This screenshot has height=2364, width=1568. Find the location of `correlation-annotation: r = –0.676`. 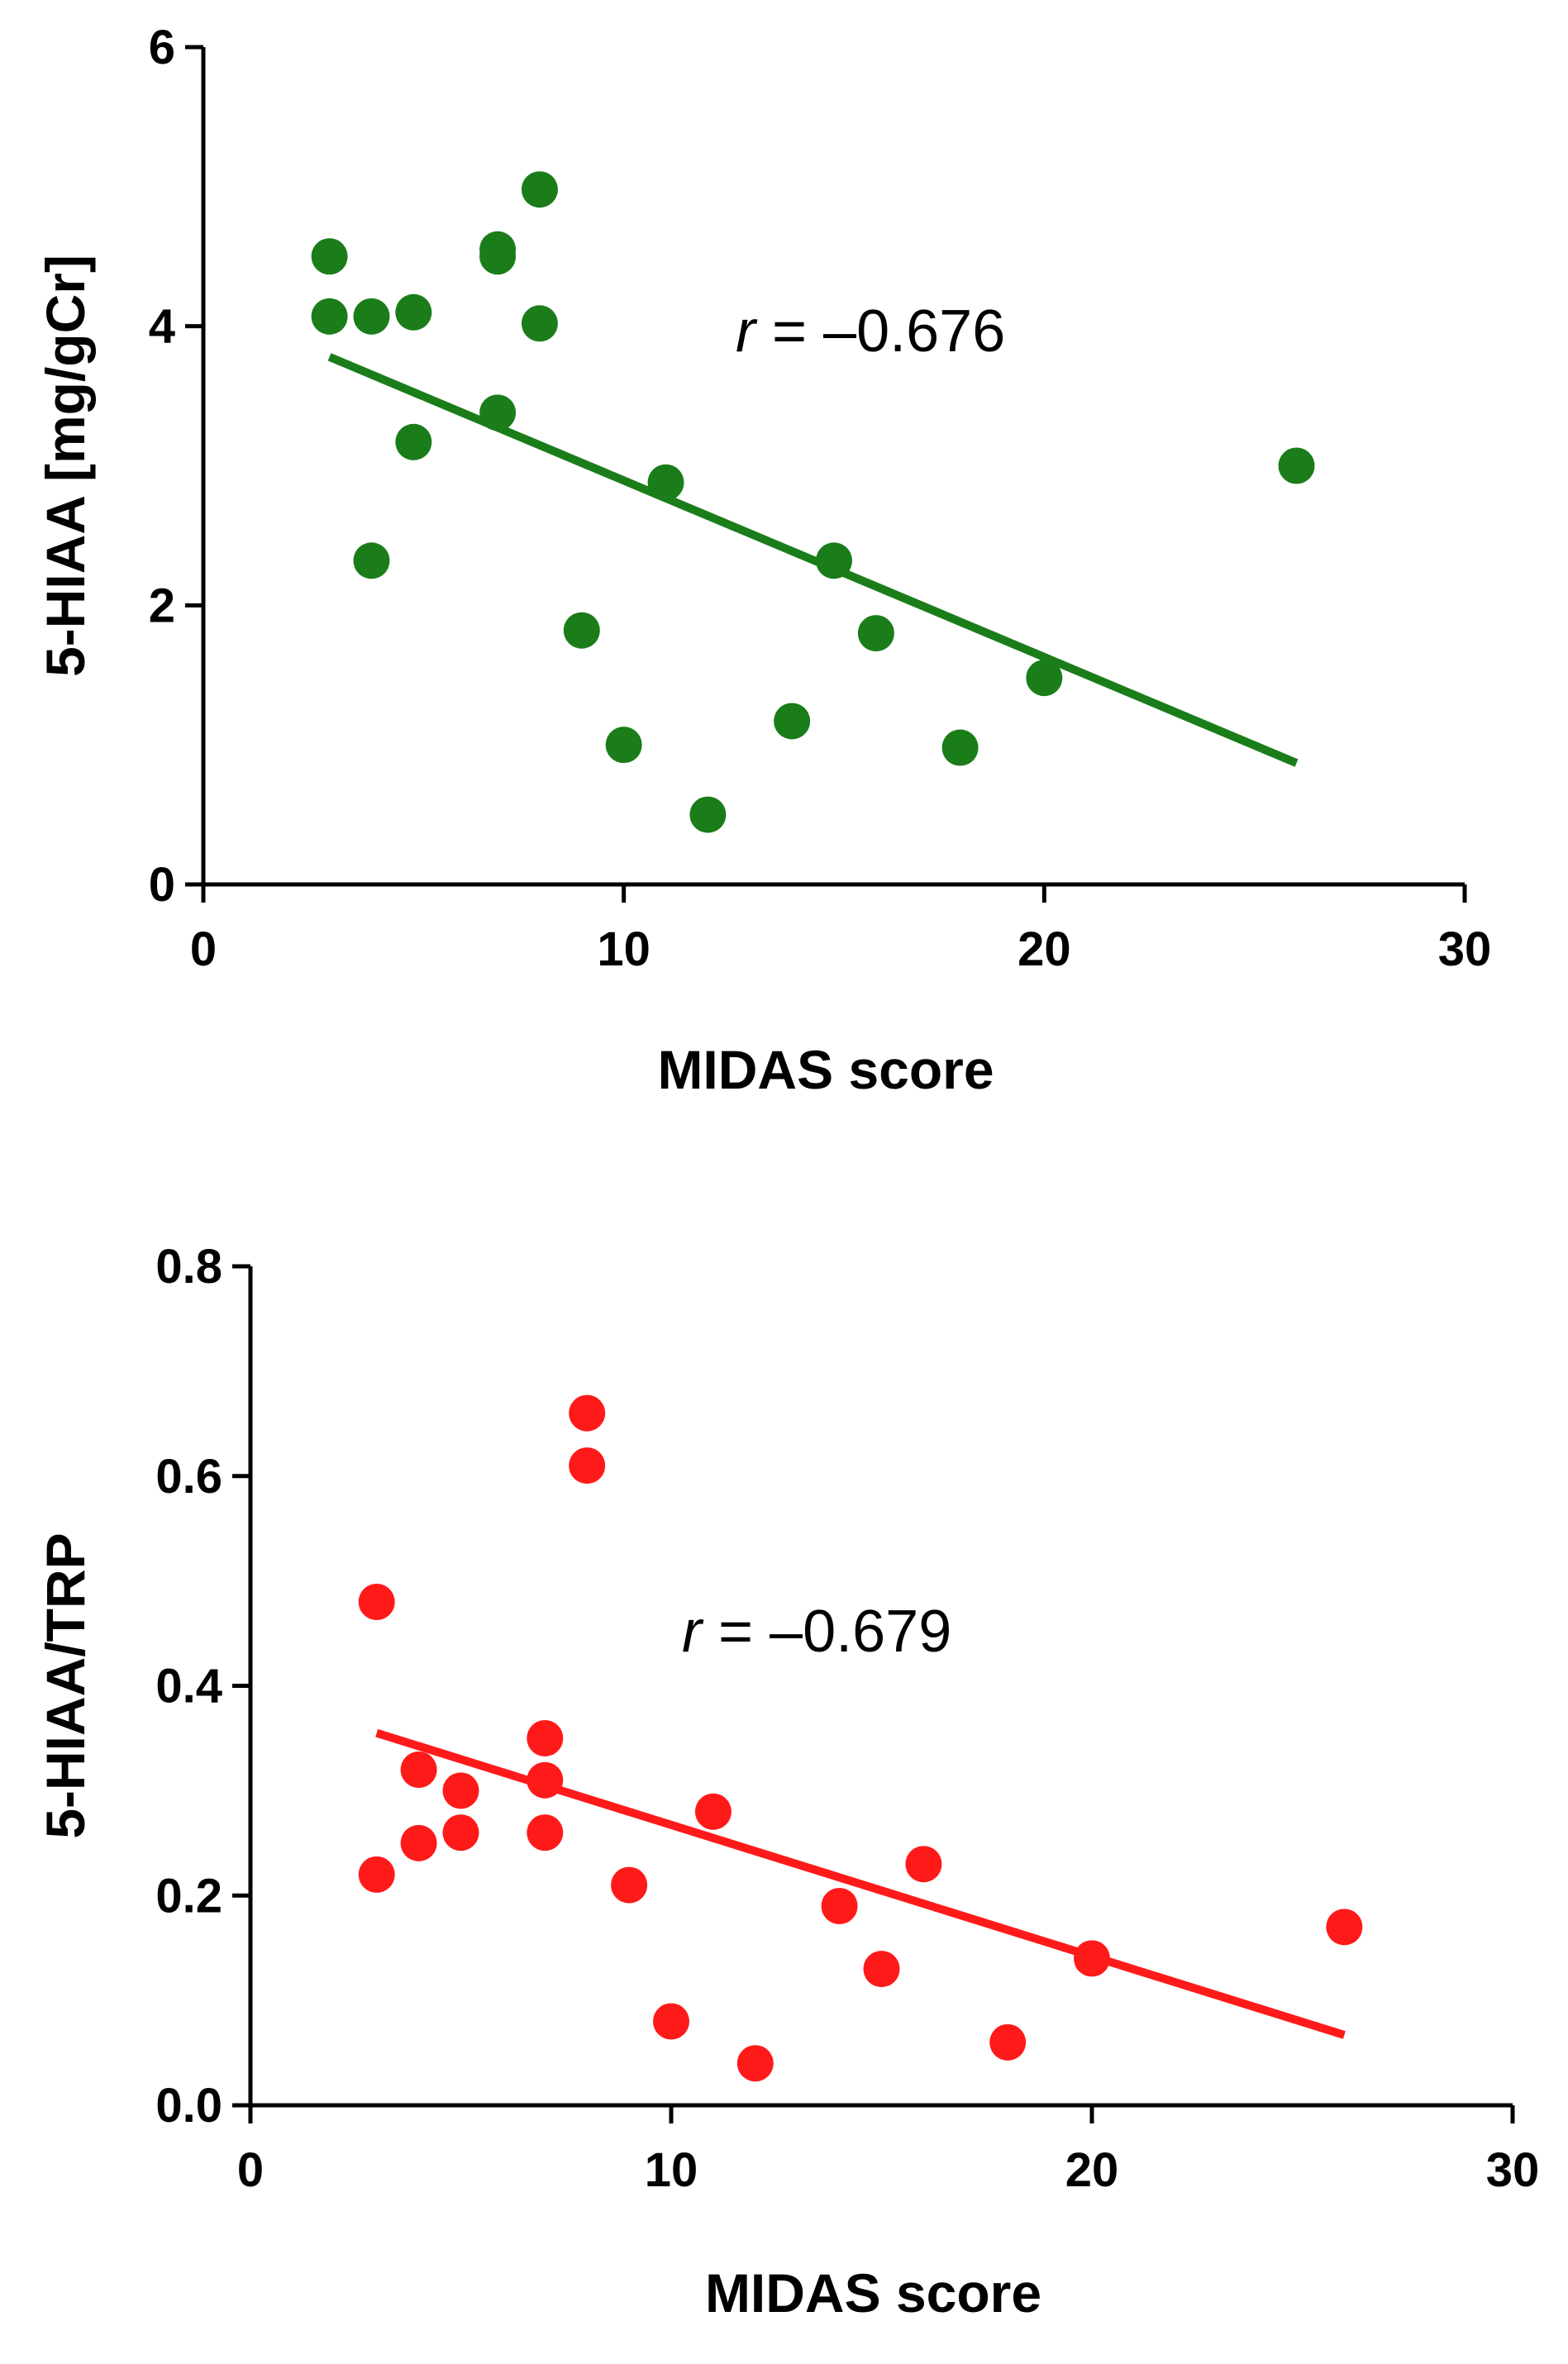

correlation-annotation: r = –0.676 is located at coordinates (871, 331).